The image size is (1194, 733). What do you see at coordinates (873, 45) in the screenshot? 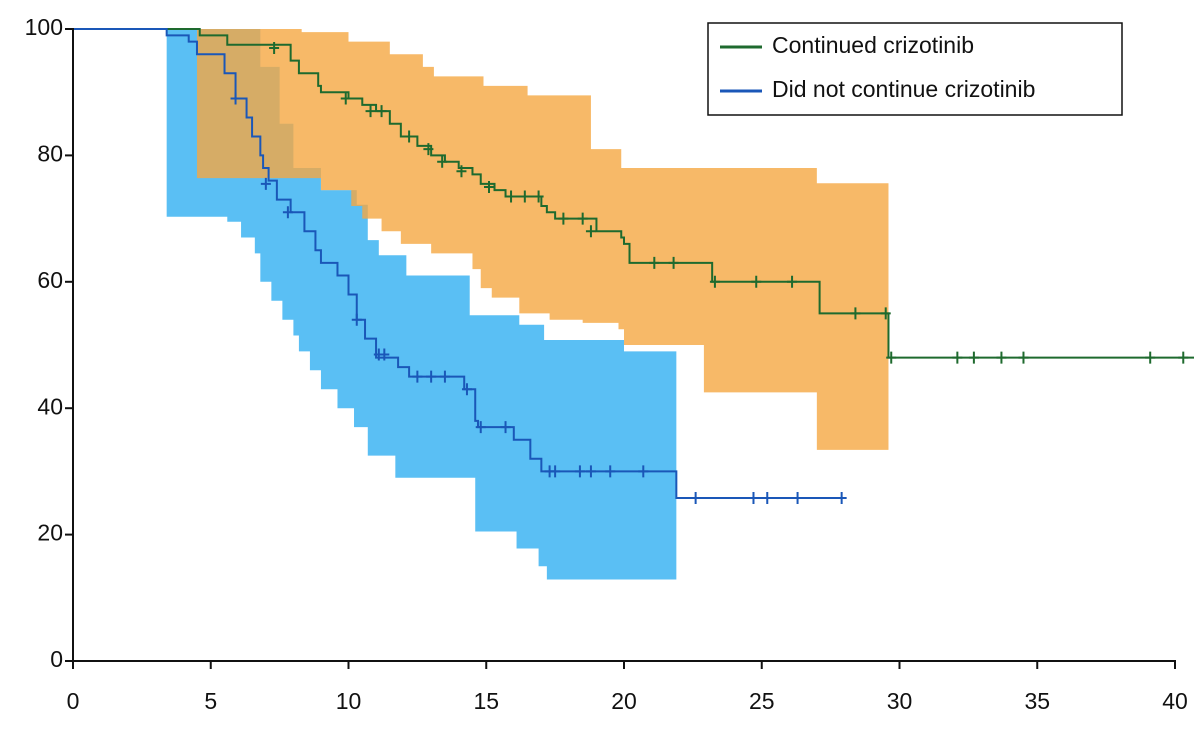
I see `legend-label: Continued crizotinib` at bounding box center [873, 45].